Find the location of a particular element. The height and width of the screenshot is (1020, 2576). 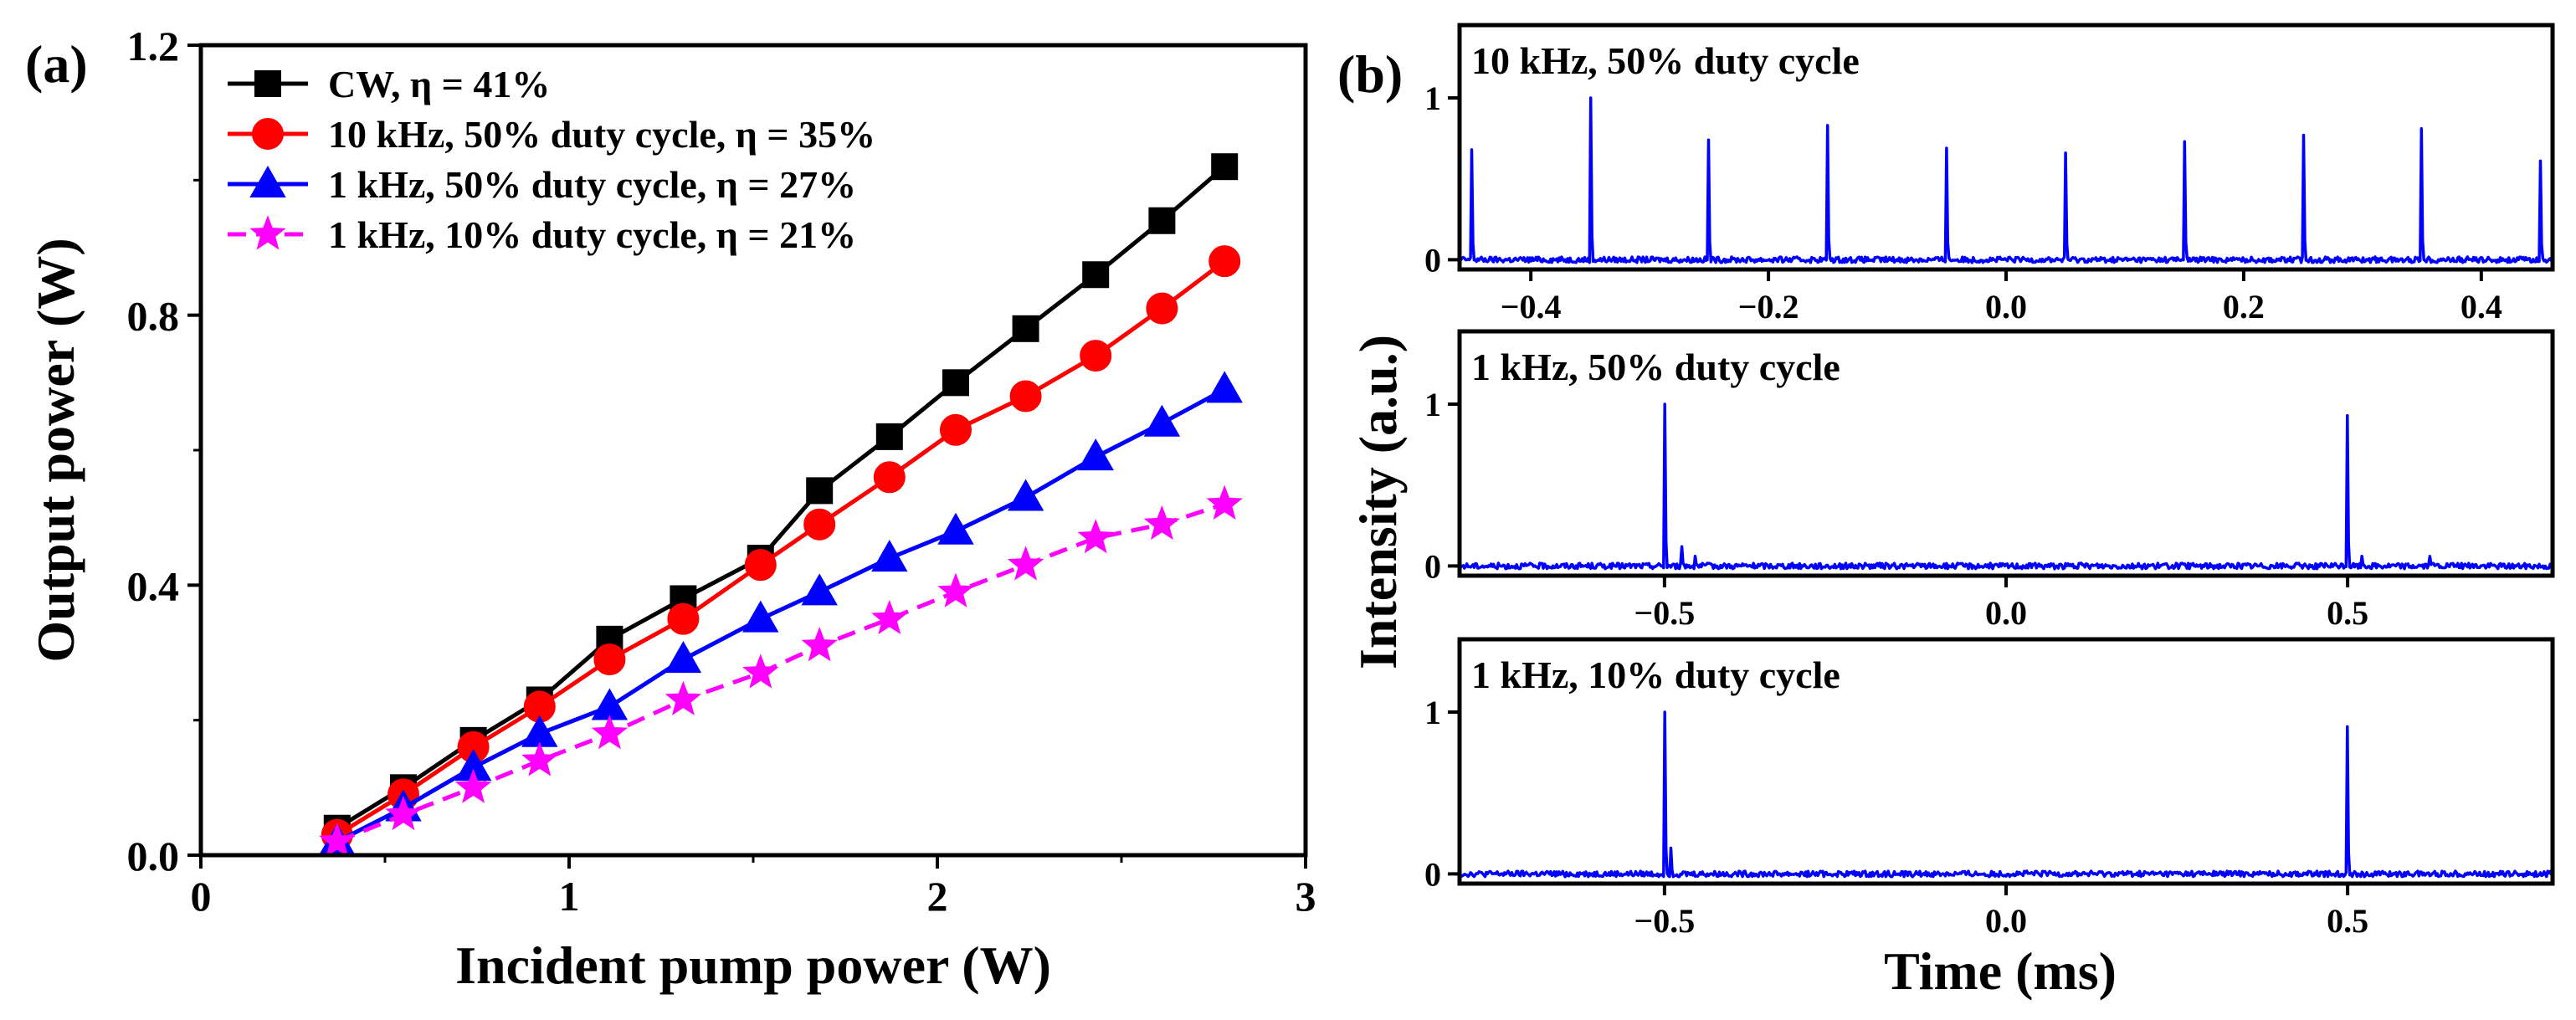

inset-title: 1 kHz, 50% duty cycle is located at coordinates (1655, 367).